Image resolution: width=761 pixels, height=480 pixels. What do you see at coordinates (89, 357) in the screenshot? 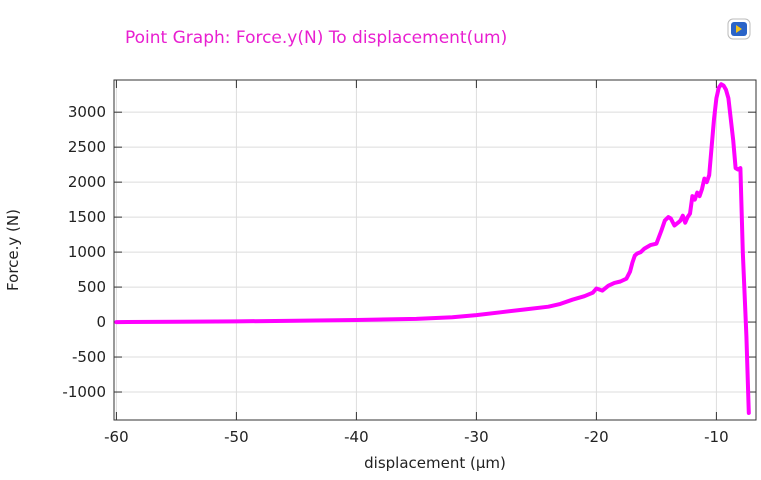
I see `y-tick-label: -500` at bounding box center [89, 357].